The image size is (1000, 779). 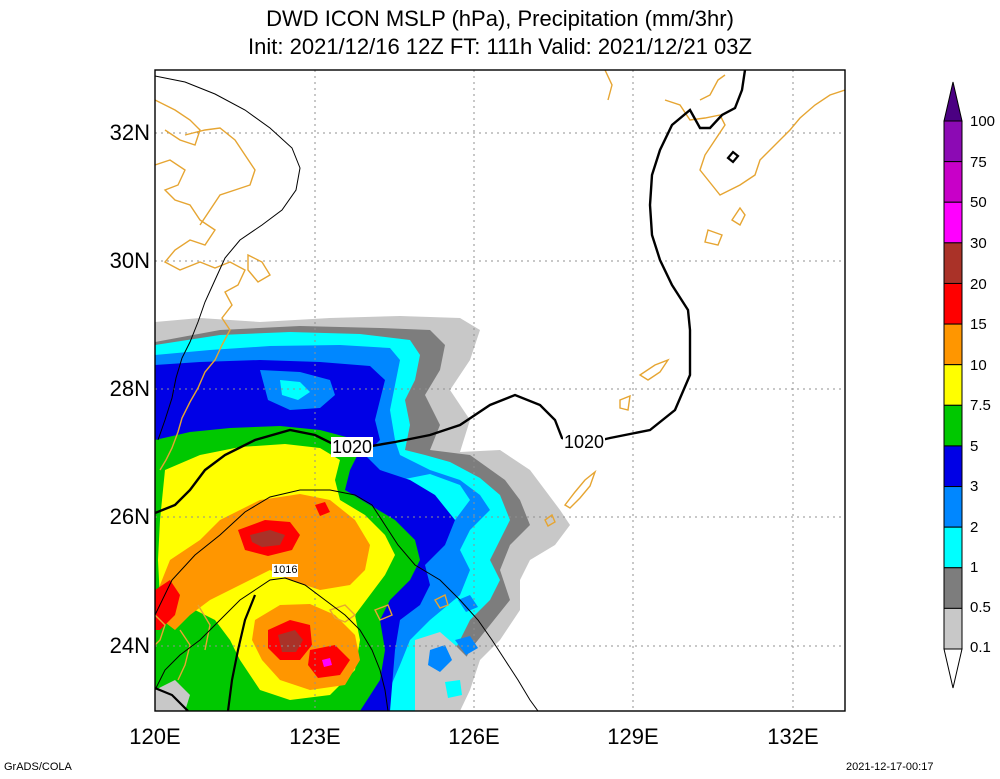 I want to click on footer-left: GrADS/COLA, so click(x=38, y=767).